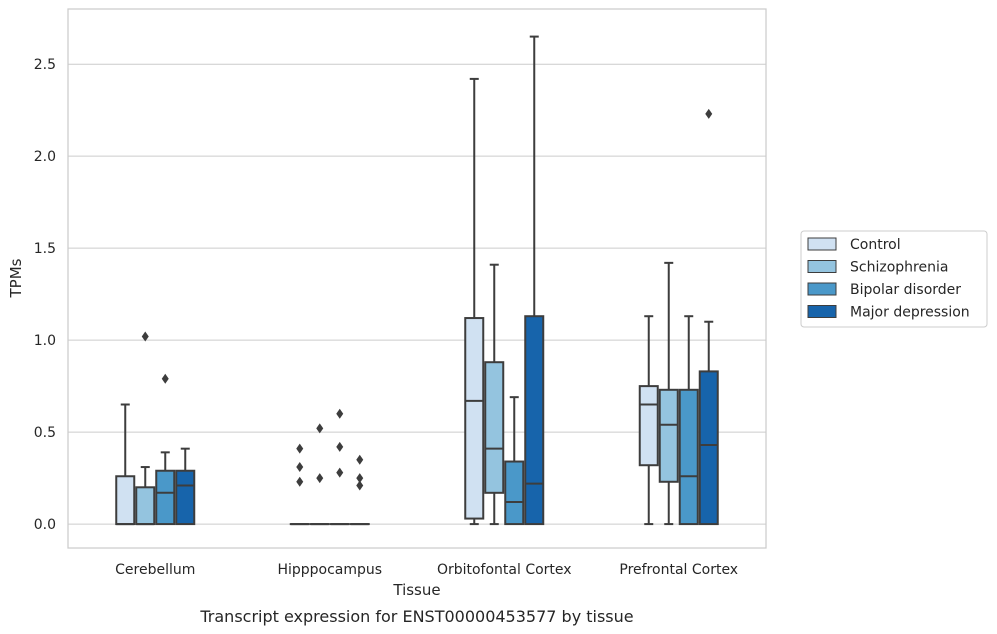 The width and height of the screenshot is (997, 634). I want to click on legend-label: Bipolar disorder, so click(905, 290).